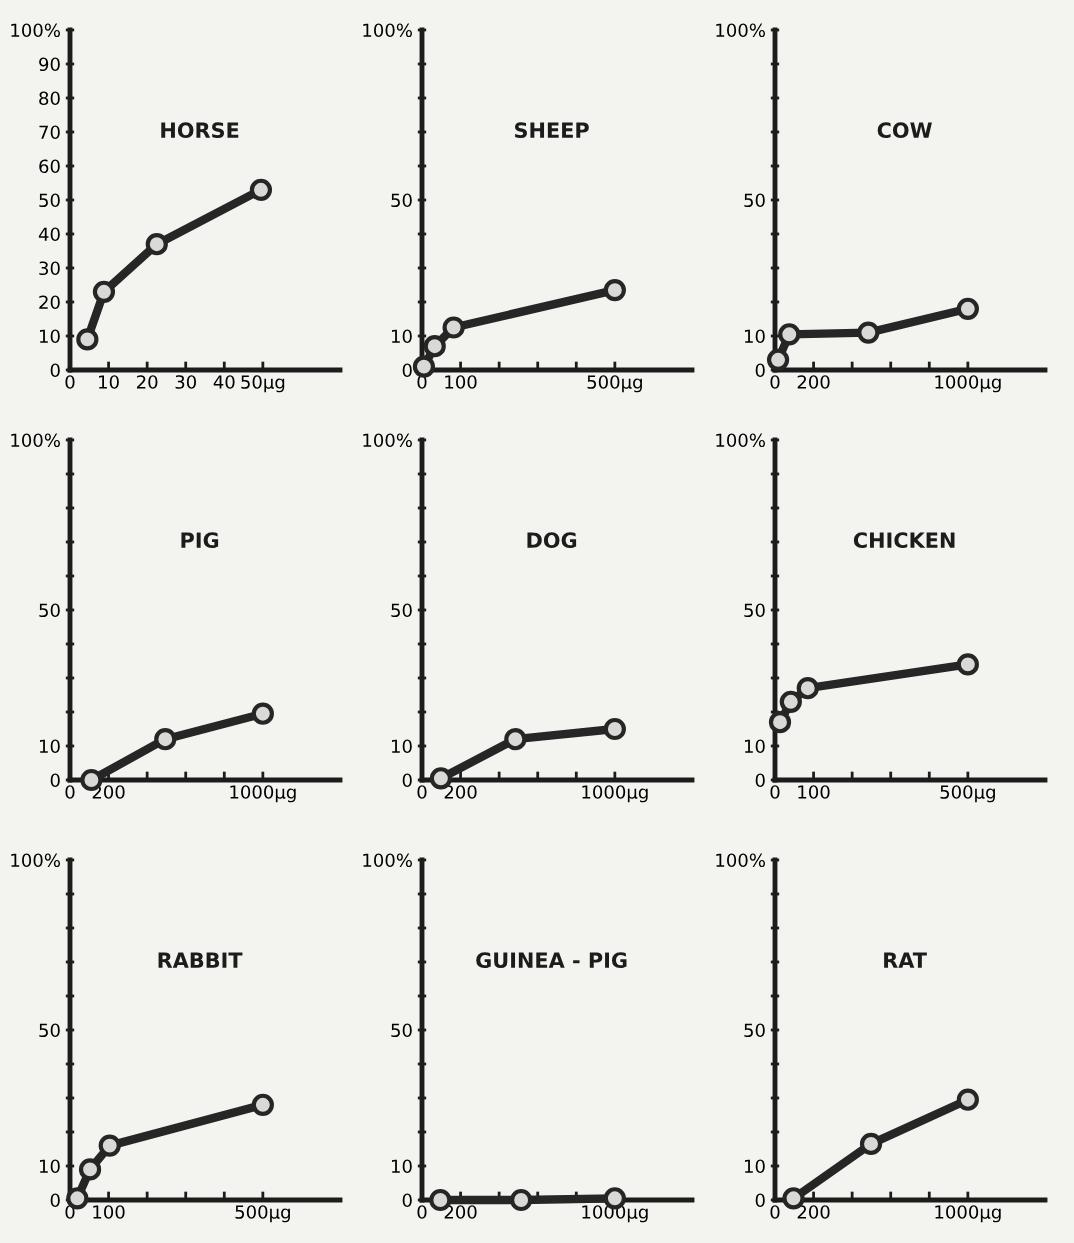 This screenshot has width=1074, height=1243. I want to click on x-tick-label: 10, so click(109, 382).